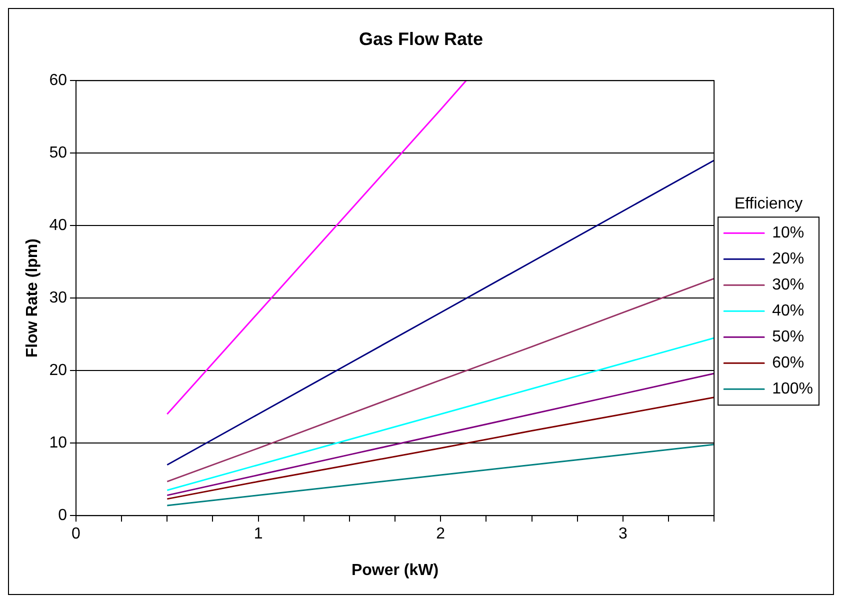 The image size is (842, 603). What do you see at coordinates (421, 38) in the screenshot?
I see `chart-title: Gas Flow Rate` at bounding box center [421, 38].